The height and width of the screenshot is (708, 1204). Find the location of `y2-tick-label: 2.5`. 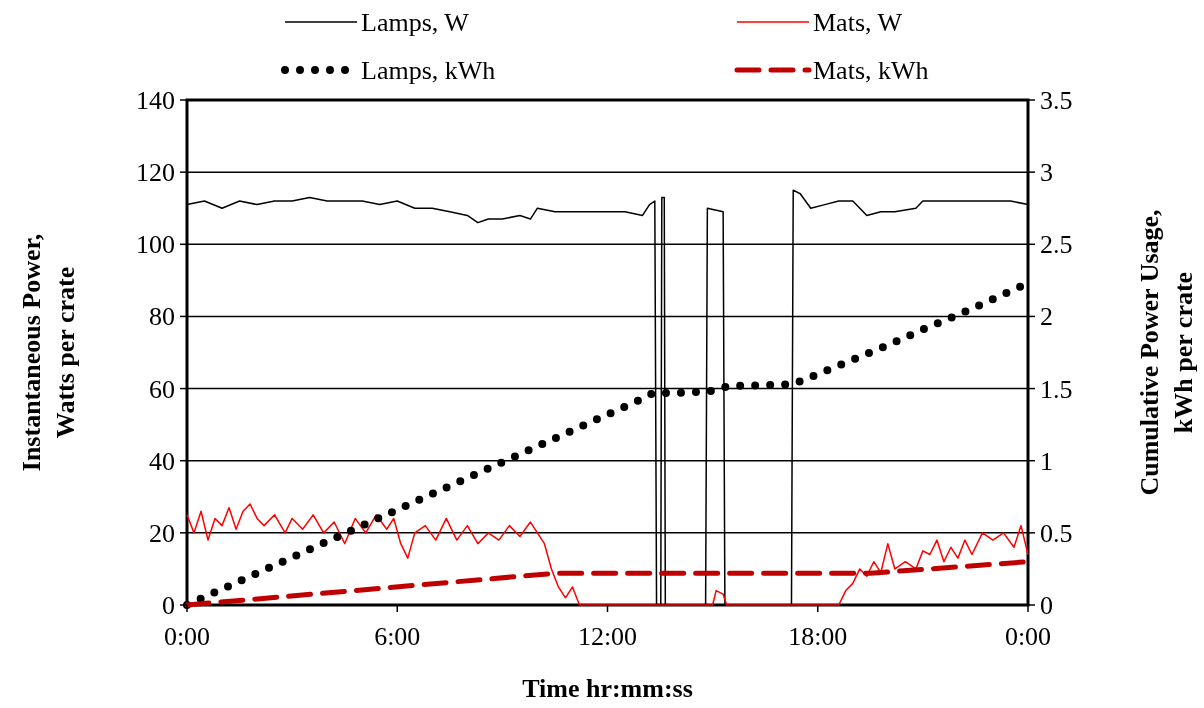

y2-tick-label: 2.5 is located at coordinates (1056, 245).